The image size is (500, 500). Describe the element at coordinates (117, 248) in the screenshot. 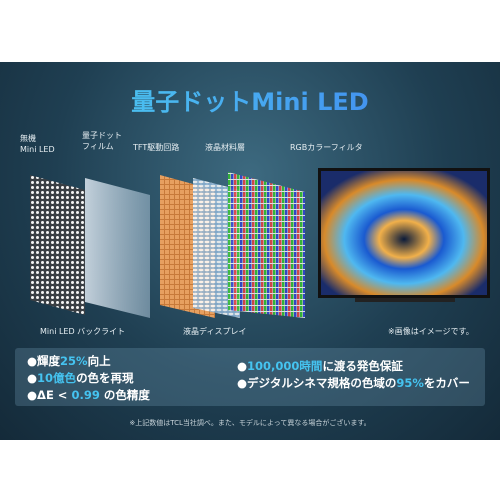

I see `qd-film-layer` at that location.